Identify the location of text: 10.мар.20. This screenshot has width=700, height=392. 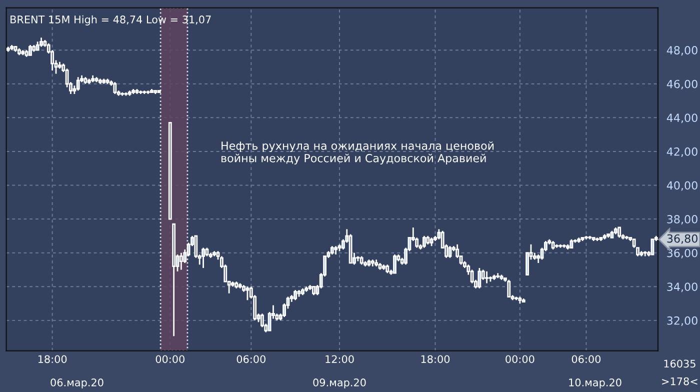
(595, 383).